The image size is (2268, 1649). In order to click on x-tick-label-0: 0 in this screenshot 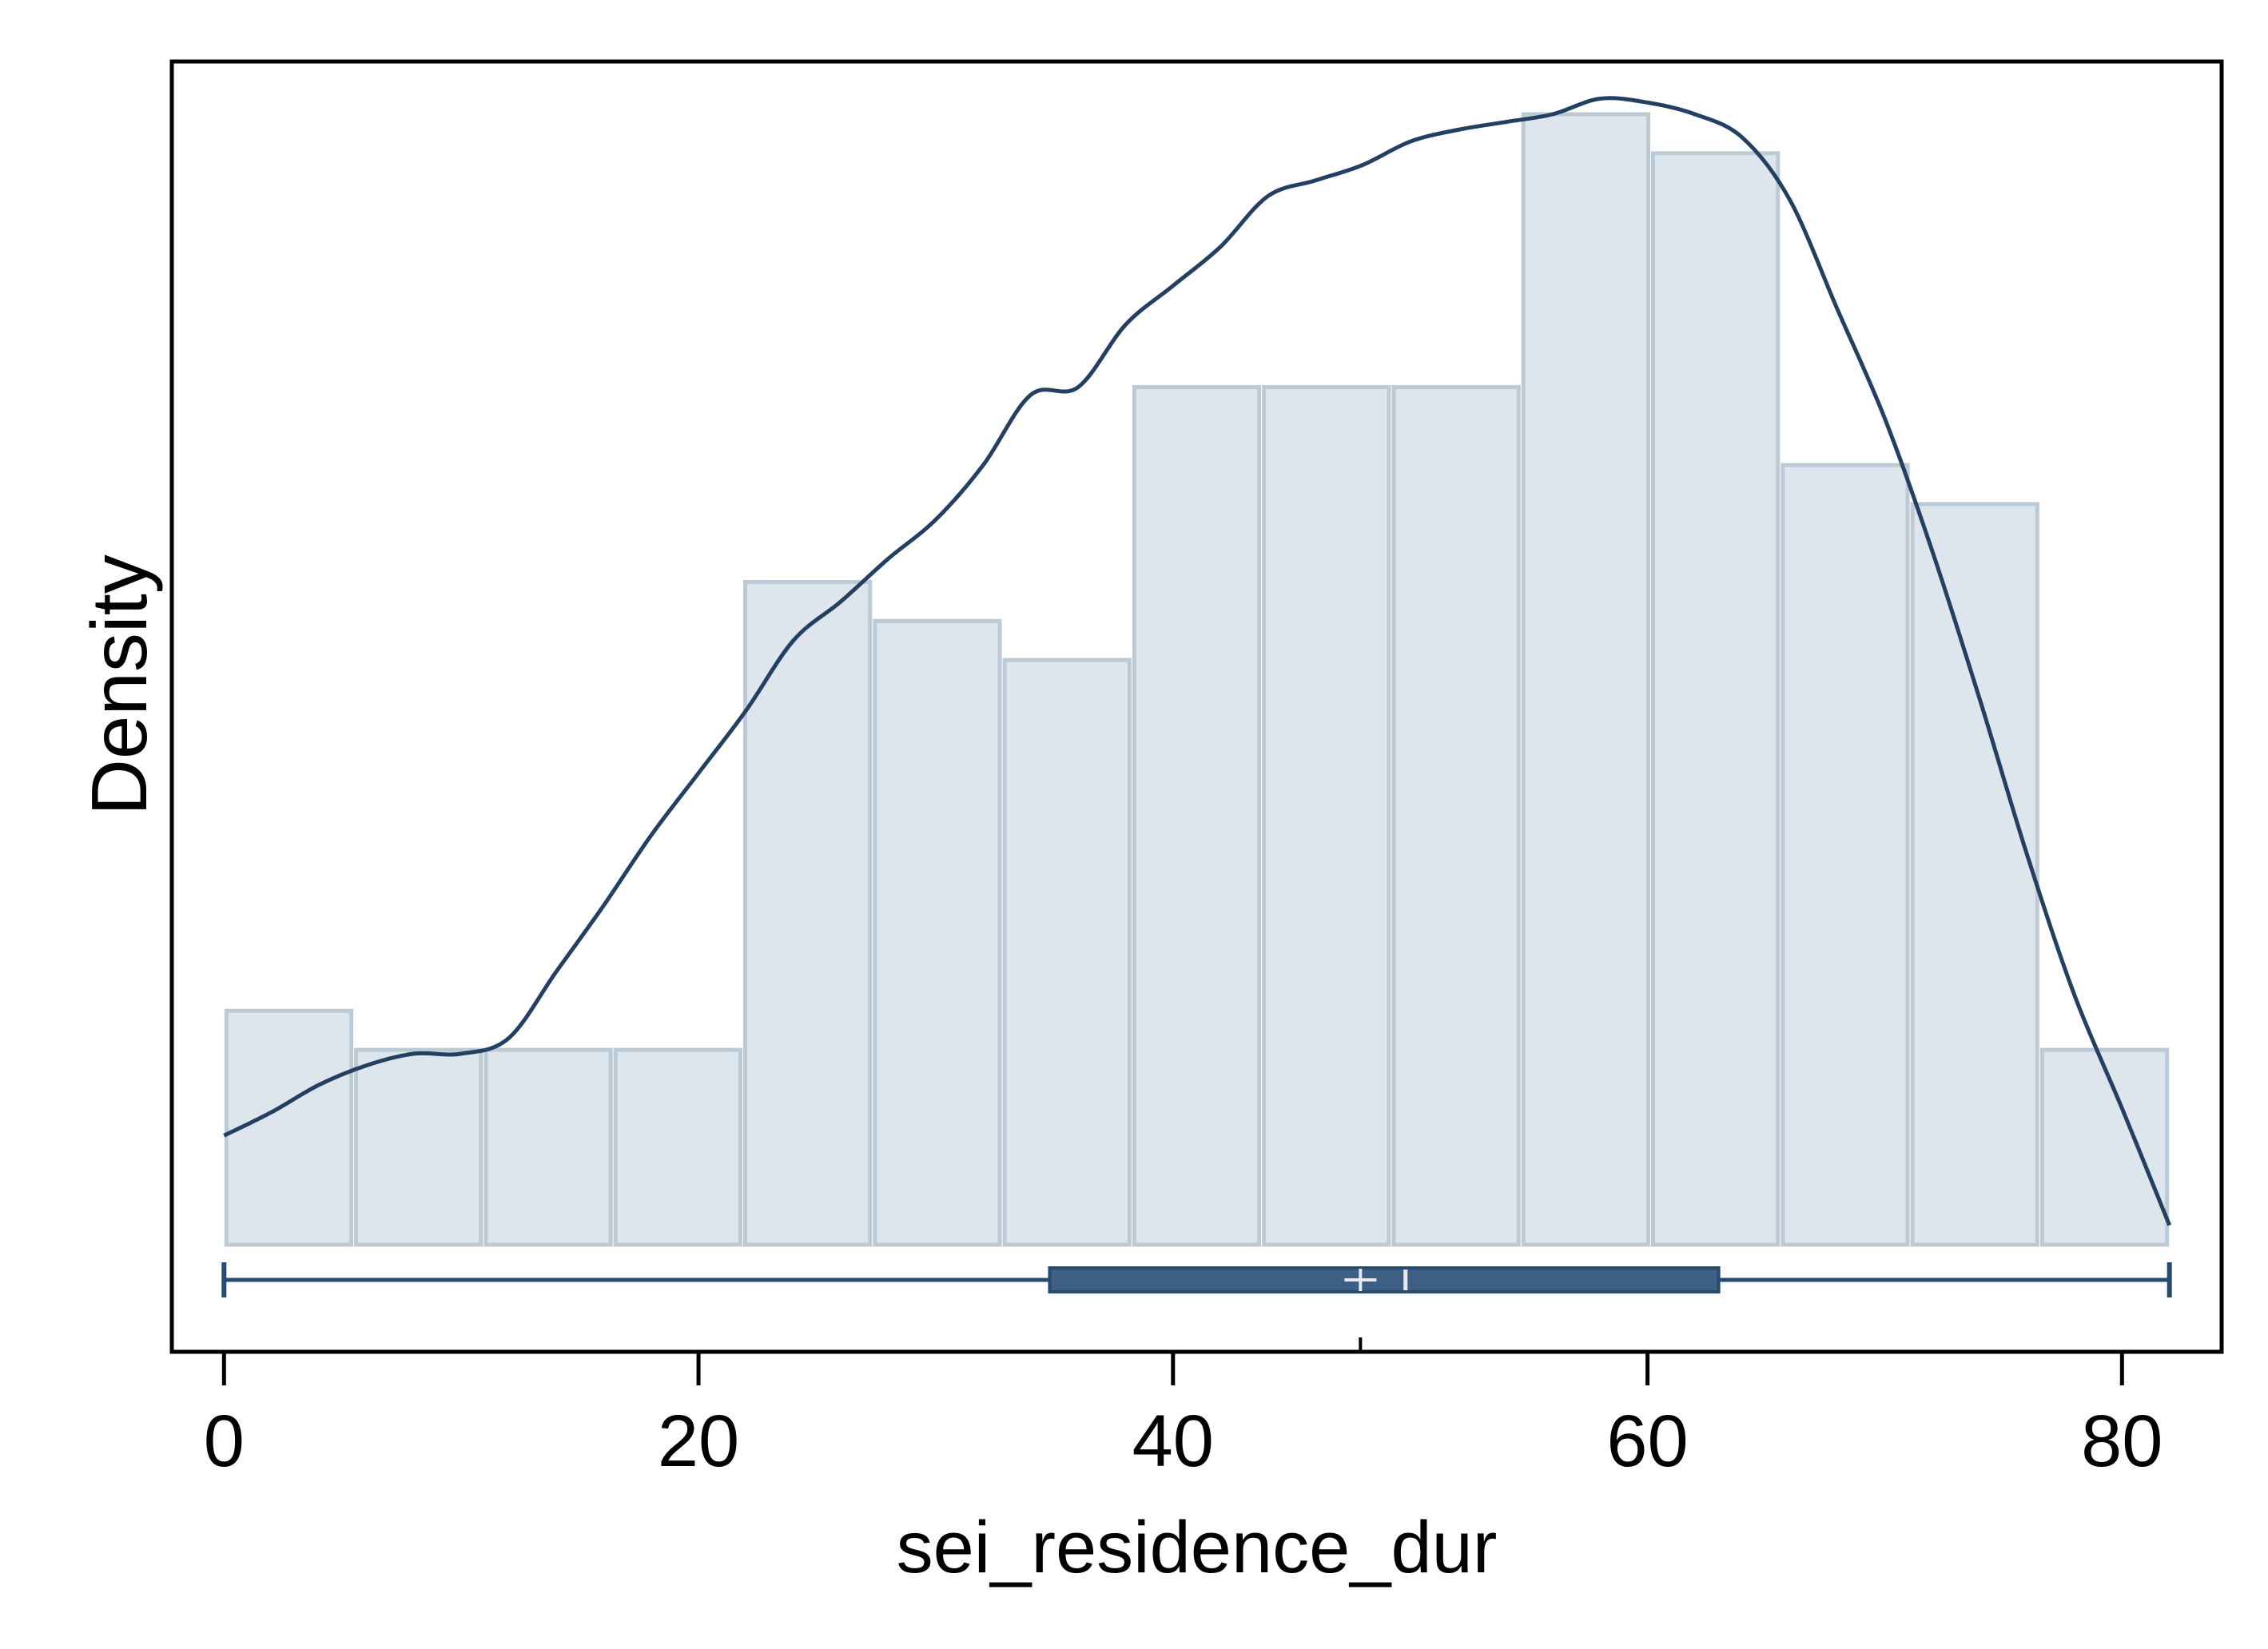, I will do `click(224, 1441)`.